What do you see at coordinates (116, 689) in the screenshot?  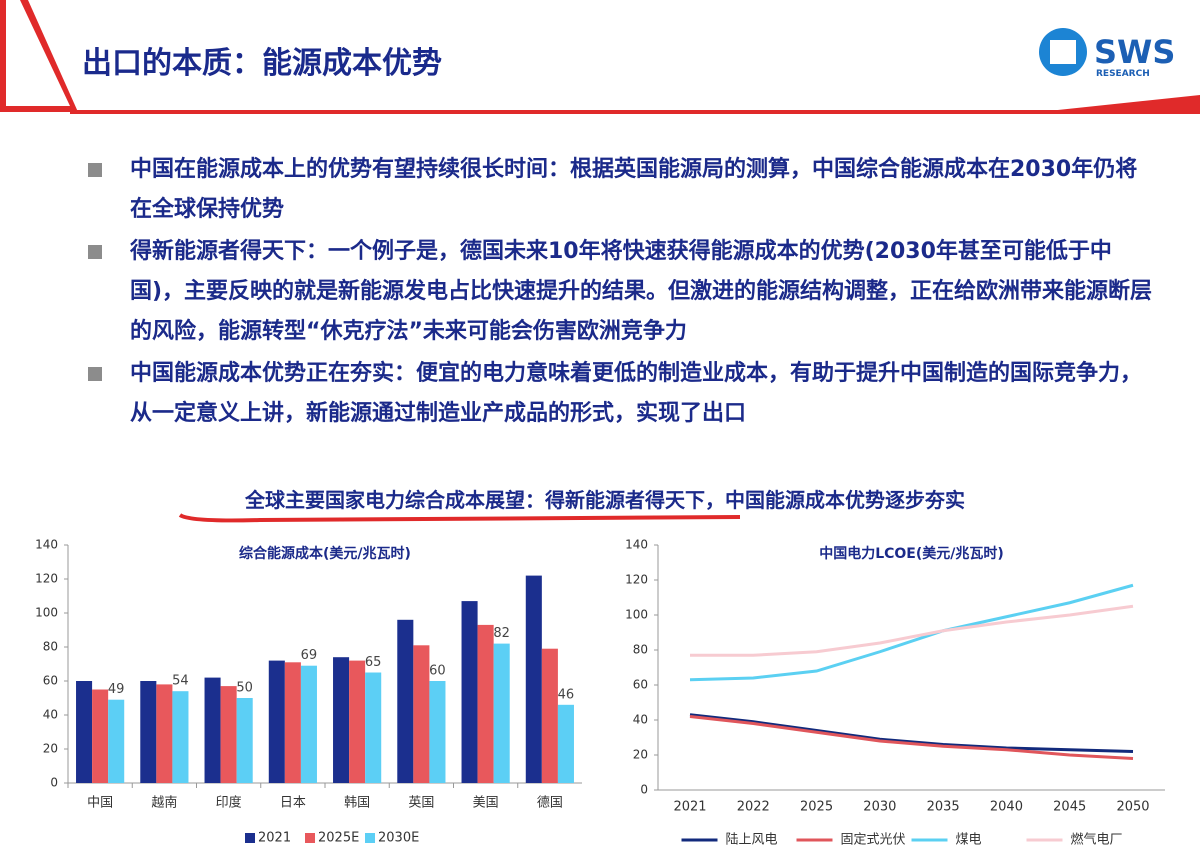 I see `data-label: 49` at bounding box center [116, 689].